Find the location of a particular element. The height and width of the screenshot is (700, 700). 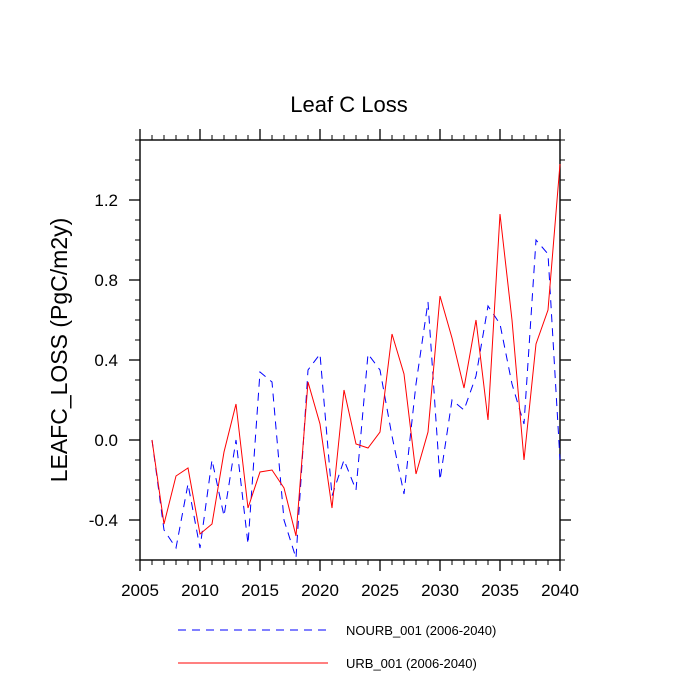

x-tick-label: 2010 is located at coordinates (200, 590).